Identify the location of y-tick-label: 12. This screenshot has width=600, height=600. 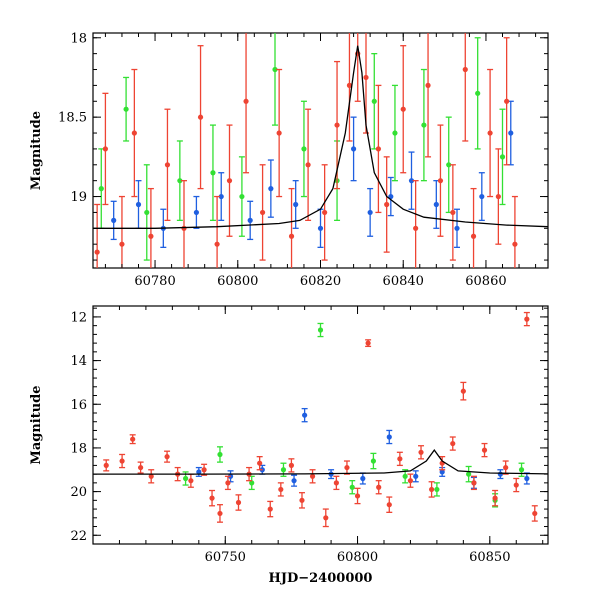
(78, 317).